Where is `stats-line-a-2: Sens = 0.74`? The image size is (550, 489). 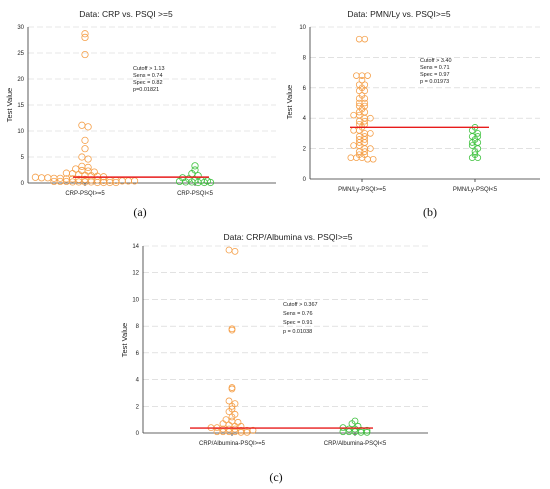 stats-line-a-2: Sens = 0.74 is located at coordinates (148, 76).